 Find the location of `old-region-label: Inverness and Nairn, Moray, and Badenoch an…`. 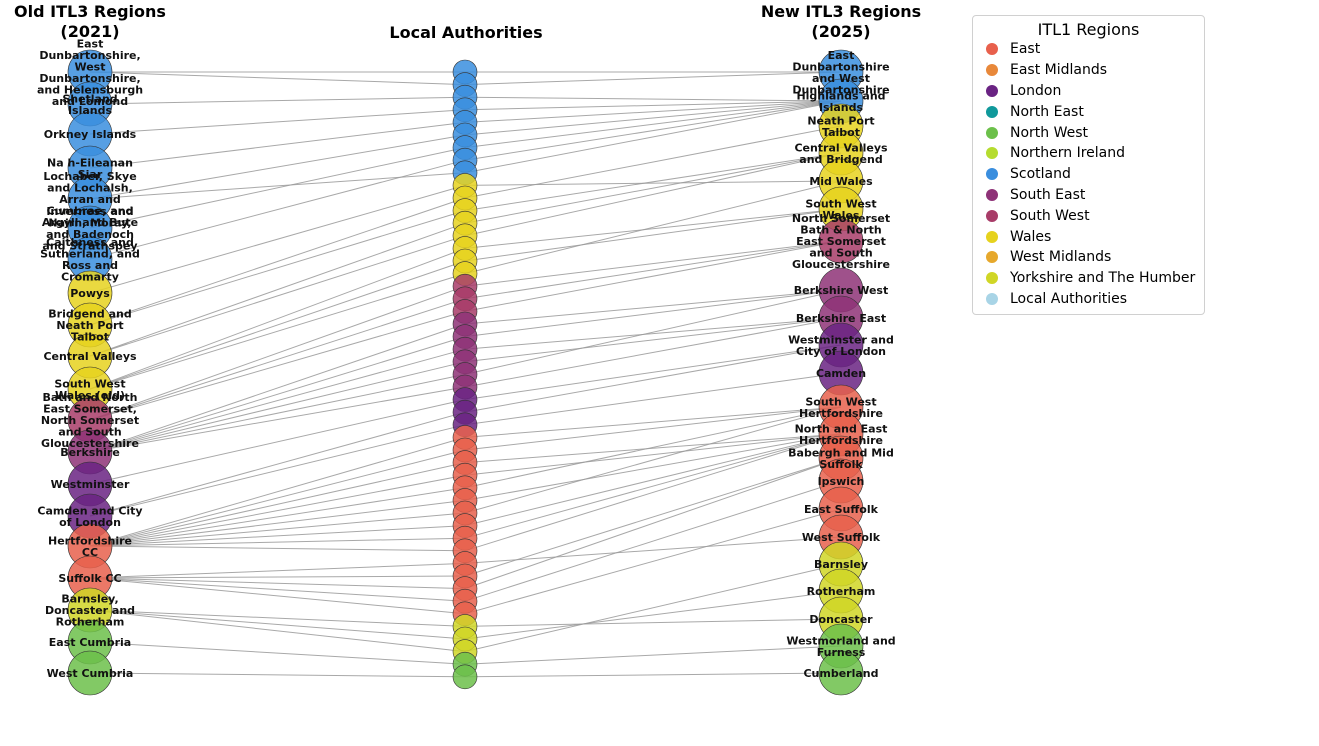

old-region-label: Inverness and Nairn, Moray, and Badenoch an… is located at coordinates (89, 229).